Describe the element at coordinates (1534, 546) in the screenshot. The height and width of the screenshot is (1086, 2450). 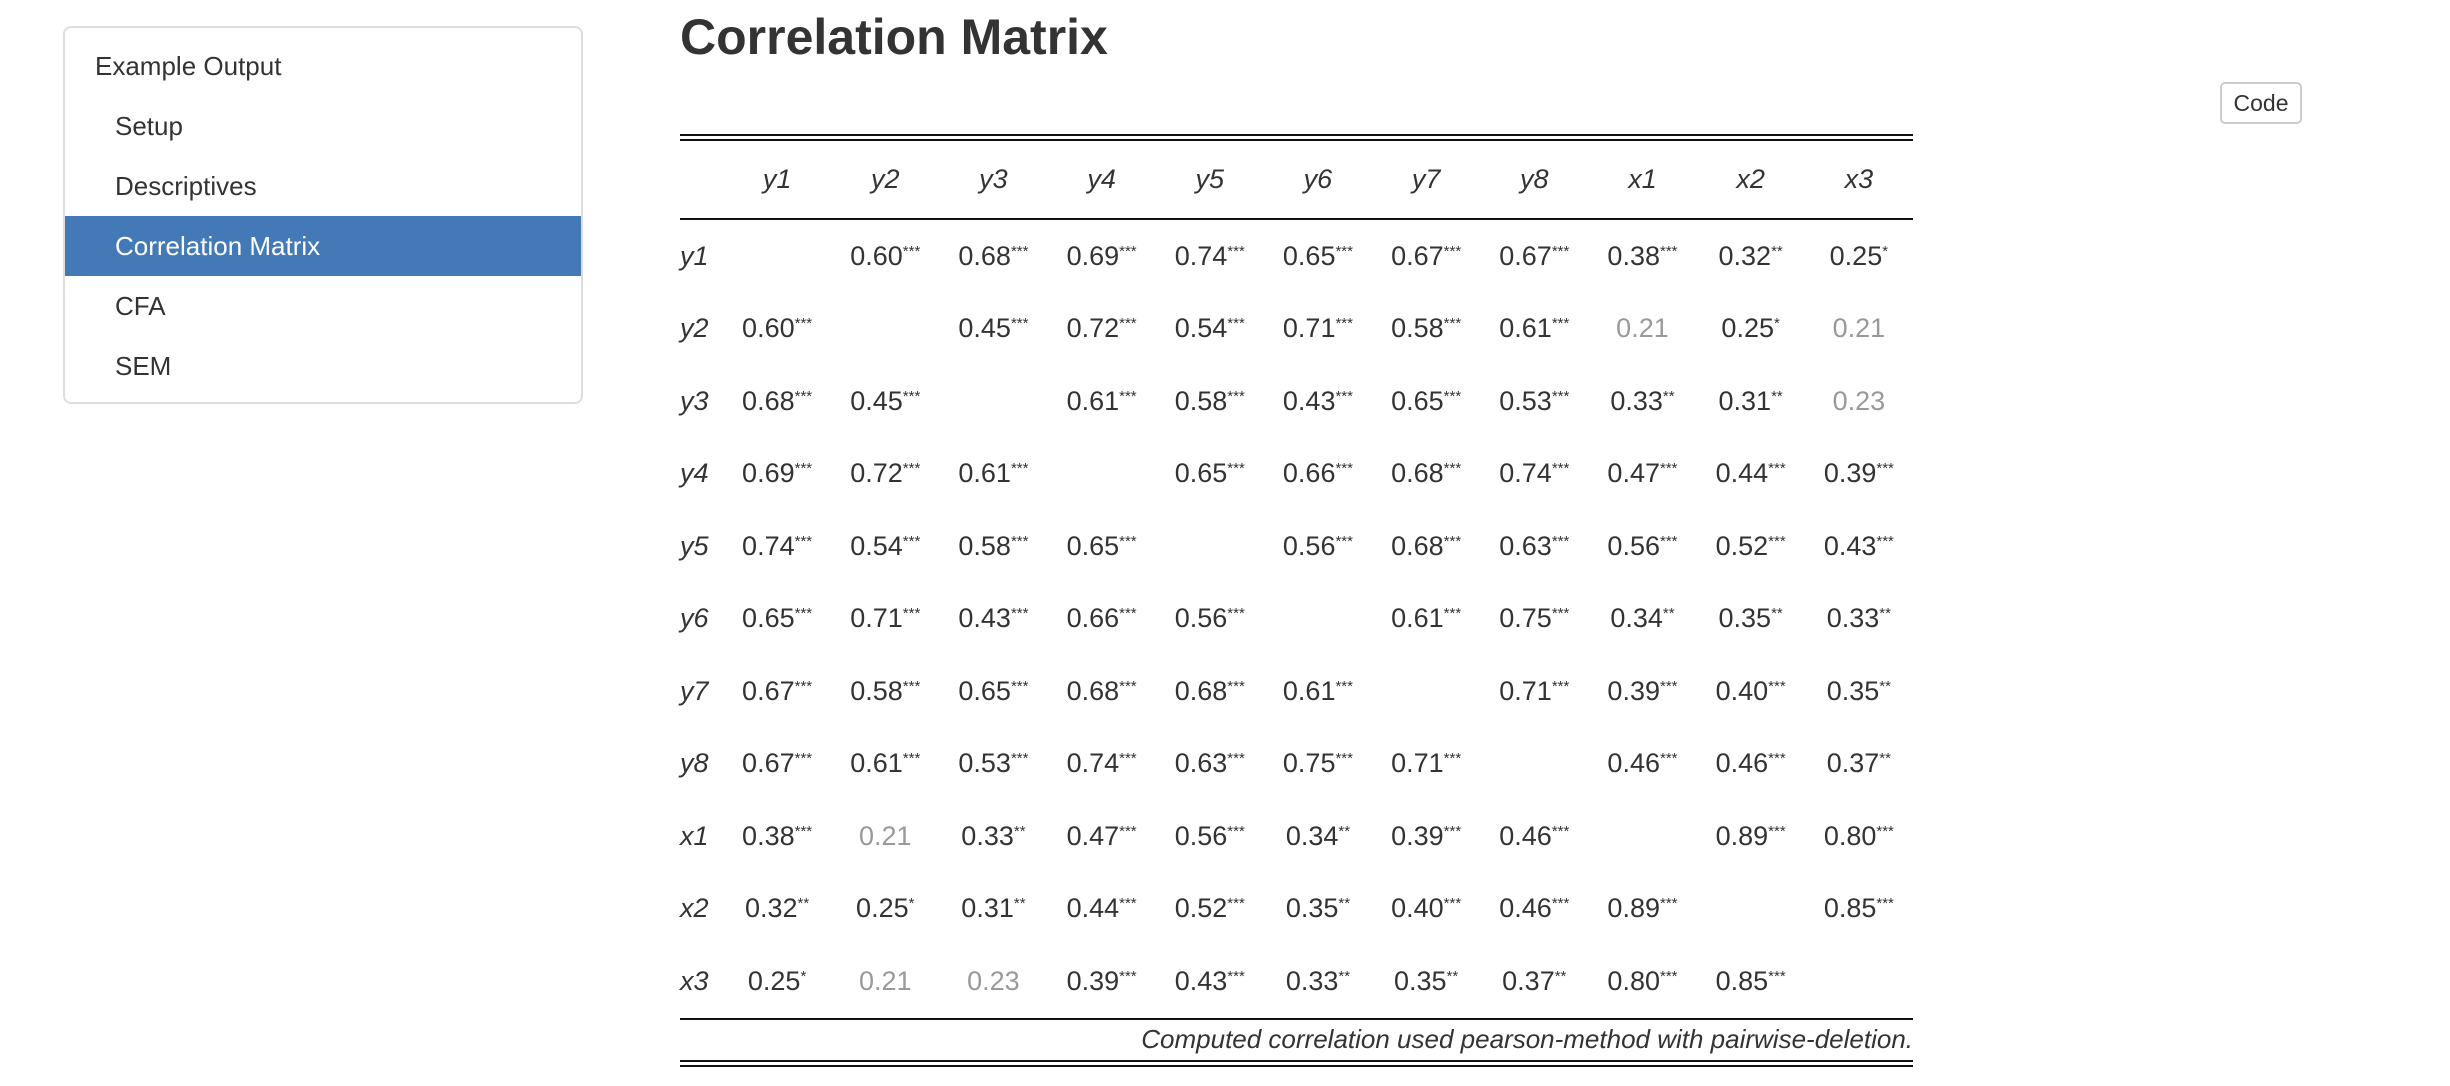
I see `correlation-cell: 0.63***` at that location.